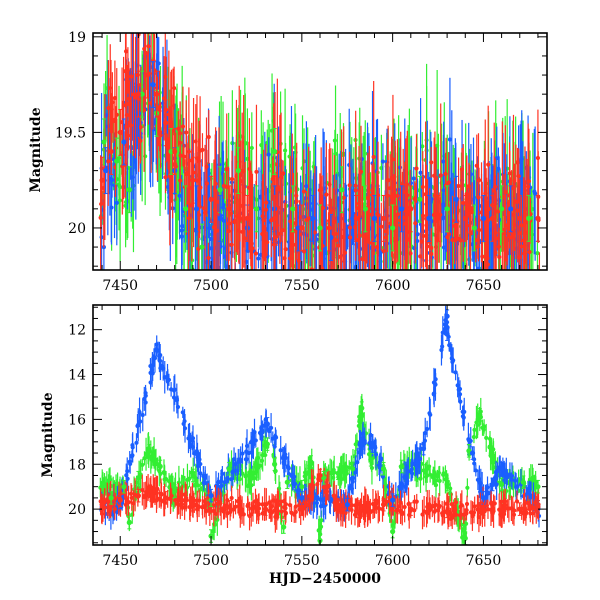 This screenshot has height=600, width=600. What do you see at coordinates (77, 38) in the screenshot?
I see `y-tick-label: 19` at bounding box center [77, 38].